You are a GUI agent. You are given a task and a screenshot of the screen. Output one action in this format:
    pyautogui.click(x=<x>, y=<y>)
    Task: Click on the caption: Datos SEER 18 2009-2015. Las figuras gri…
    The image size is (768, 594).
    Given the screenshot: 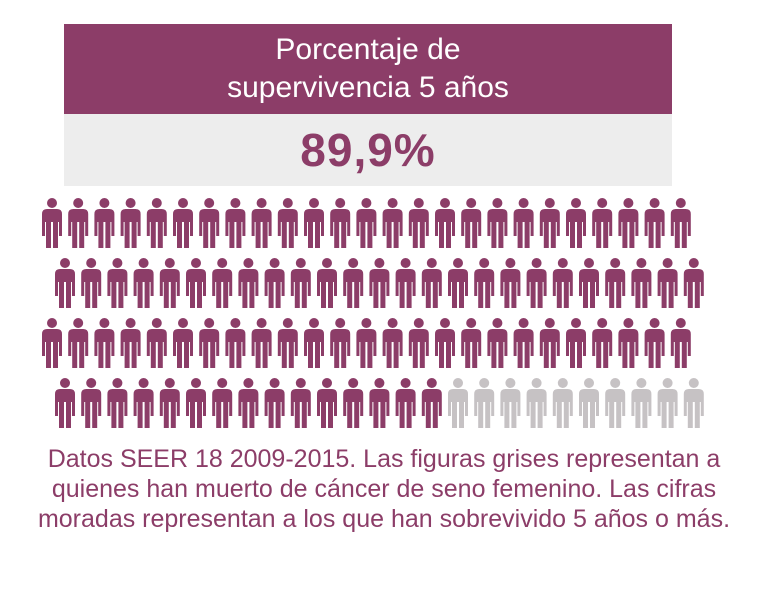 What is the action you would take?
    pyautogui.click(x=384, y=489)
    